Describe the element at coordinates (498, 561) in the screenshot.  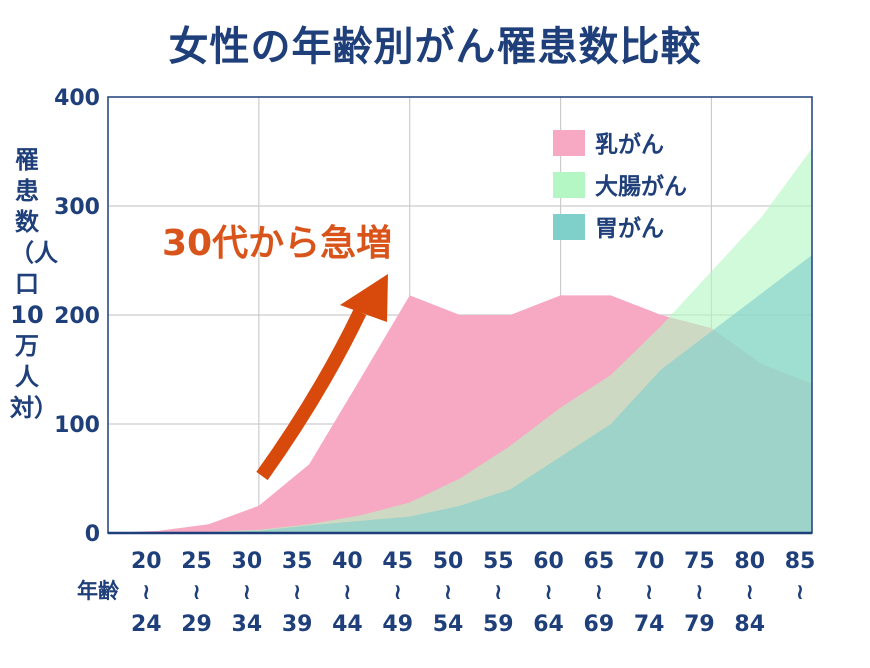
I see `x-tick-start: 55` at that location.